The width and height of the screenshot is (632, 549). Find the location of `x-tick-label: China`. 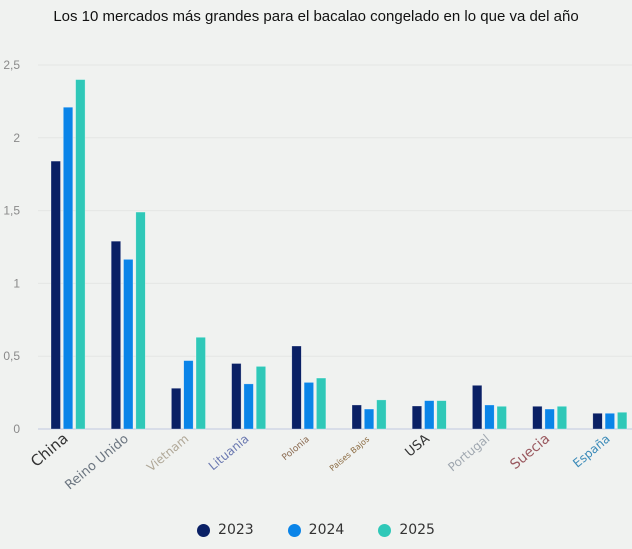

x-tick-label: China is located at coordinates (49, 449).